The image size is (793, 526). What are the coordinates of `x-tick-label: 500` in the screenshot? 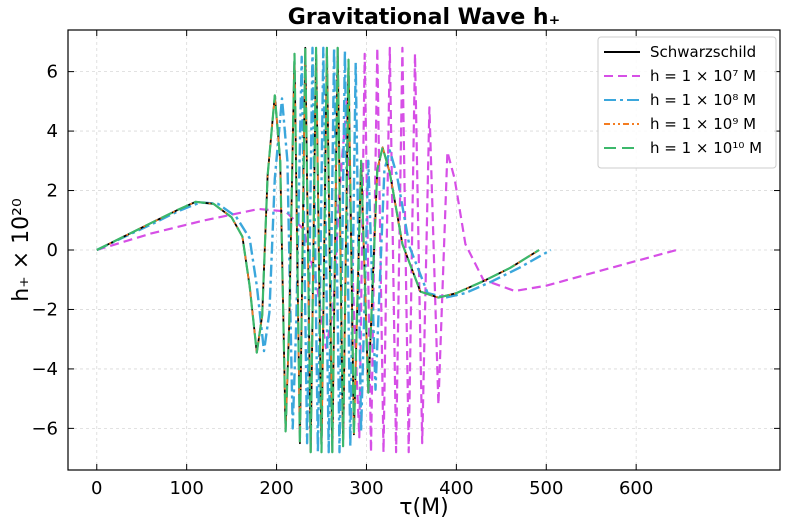 It's located at (546, 488).